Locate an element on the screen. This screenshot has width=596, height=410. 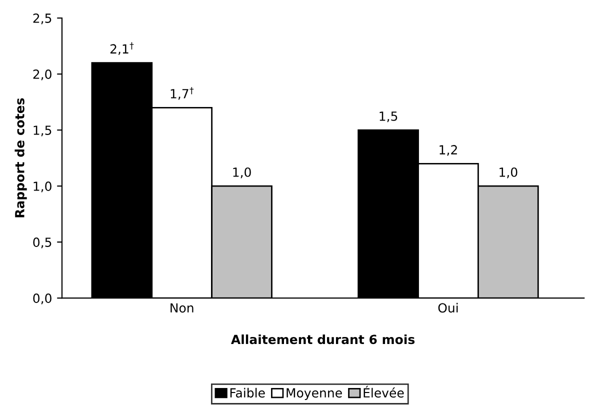
y-tick-label: 2,5 is located at coordinates (42, 19).